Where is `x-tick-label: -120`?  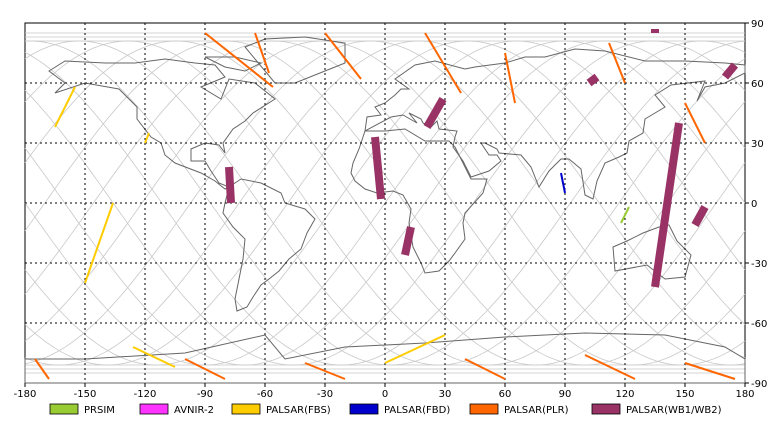
x-tick-label: -120 is located at coordinates (145, 394).